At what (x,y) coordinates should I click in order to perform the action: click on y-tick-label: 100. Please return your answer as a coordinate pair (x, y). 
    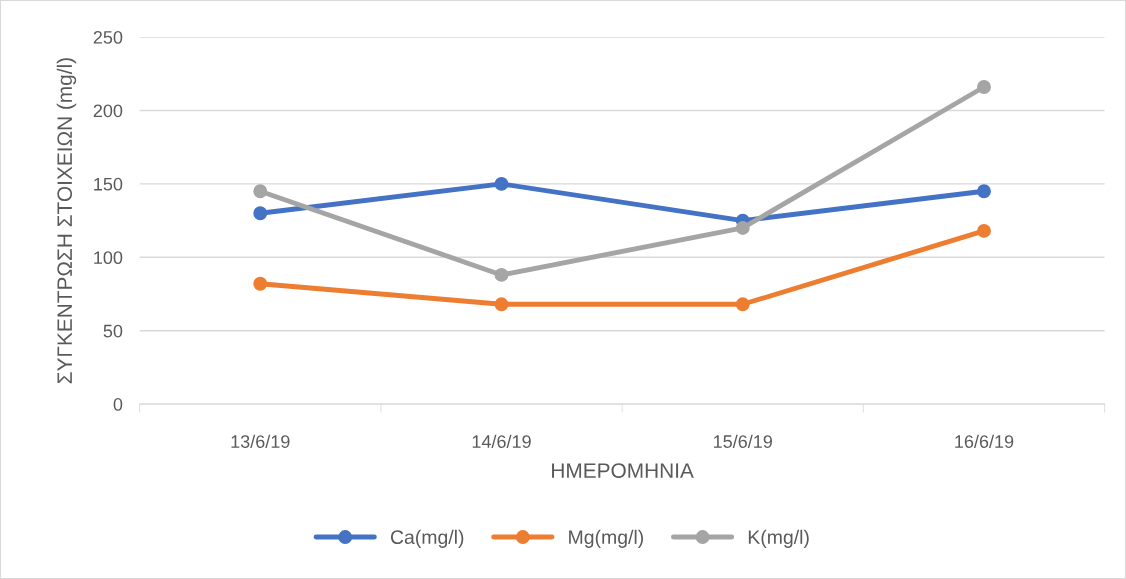
    Looking at the image, I should click on (108, 258).